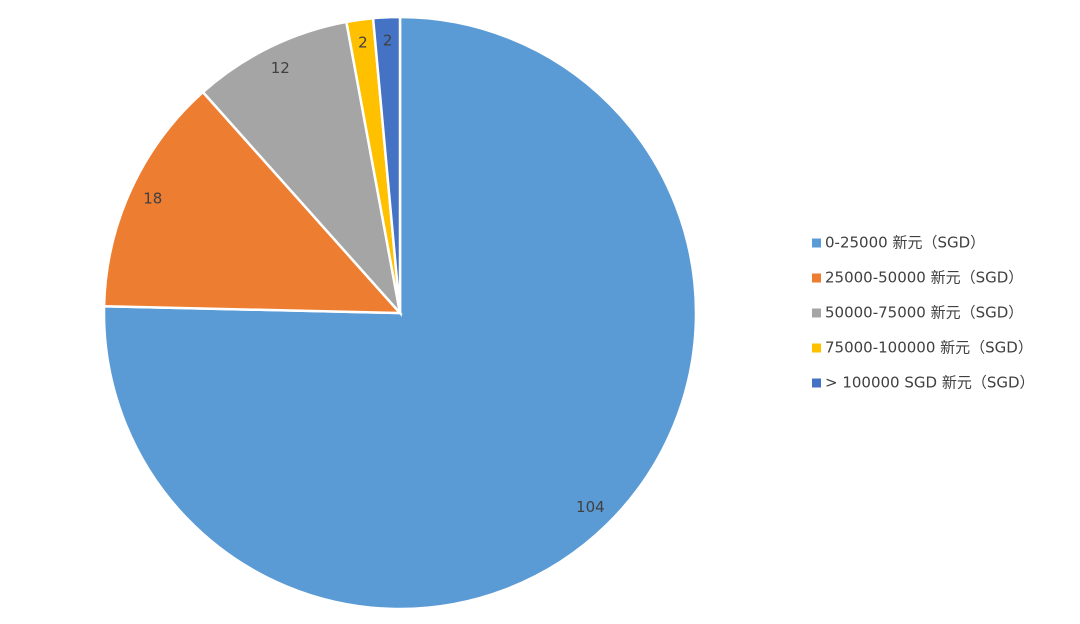  What do you see at coordinates (905, 243) in the screenshot?
I see `legend-label: 0-25000 新元（SGD）` at bounding box center [905, 243].